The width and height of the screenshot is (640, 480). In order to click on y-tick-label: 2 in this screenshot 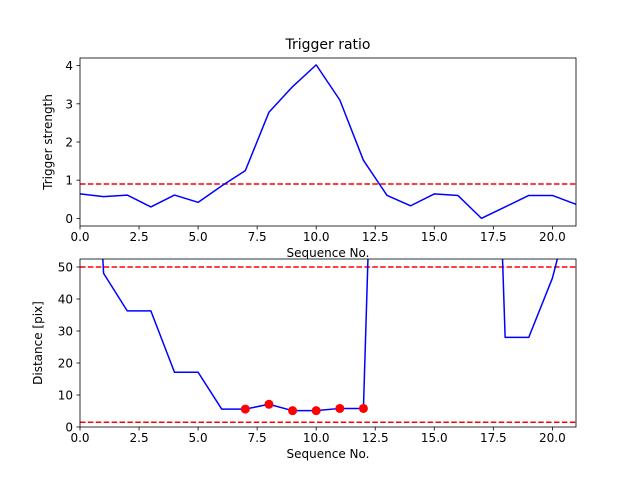, I will do `click(69, 143)`.